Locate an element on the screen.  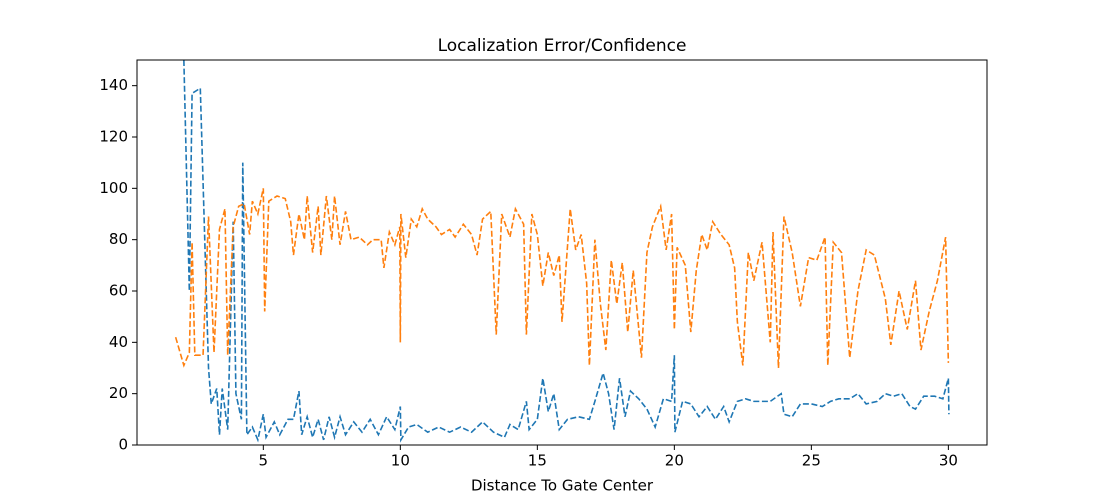
x-tick-label: 15 is located at coordinates (537, 461).